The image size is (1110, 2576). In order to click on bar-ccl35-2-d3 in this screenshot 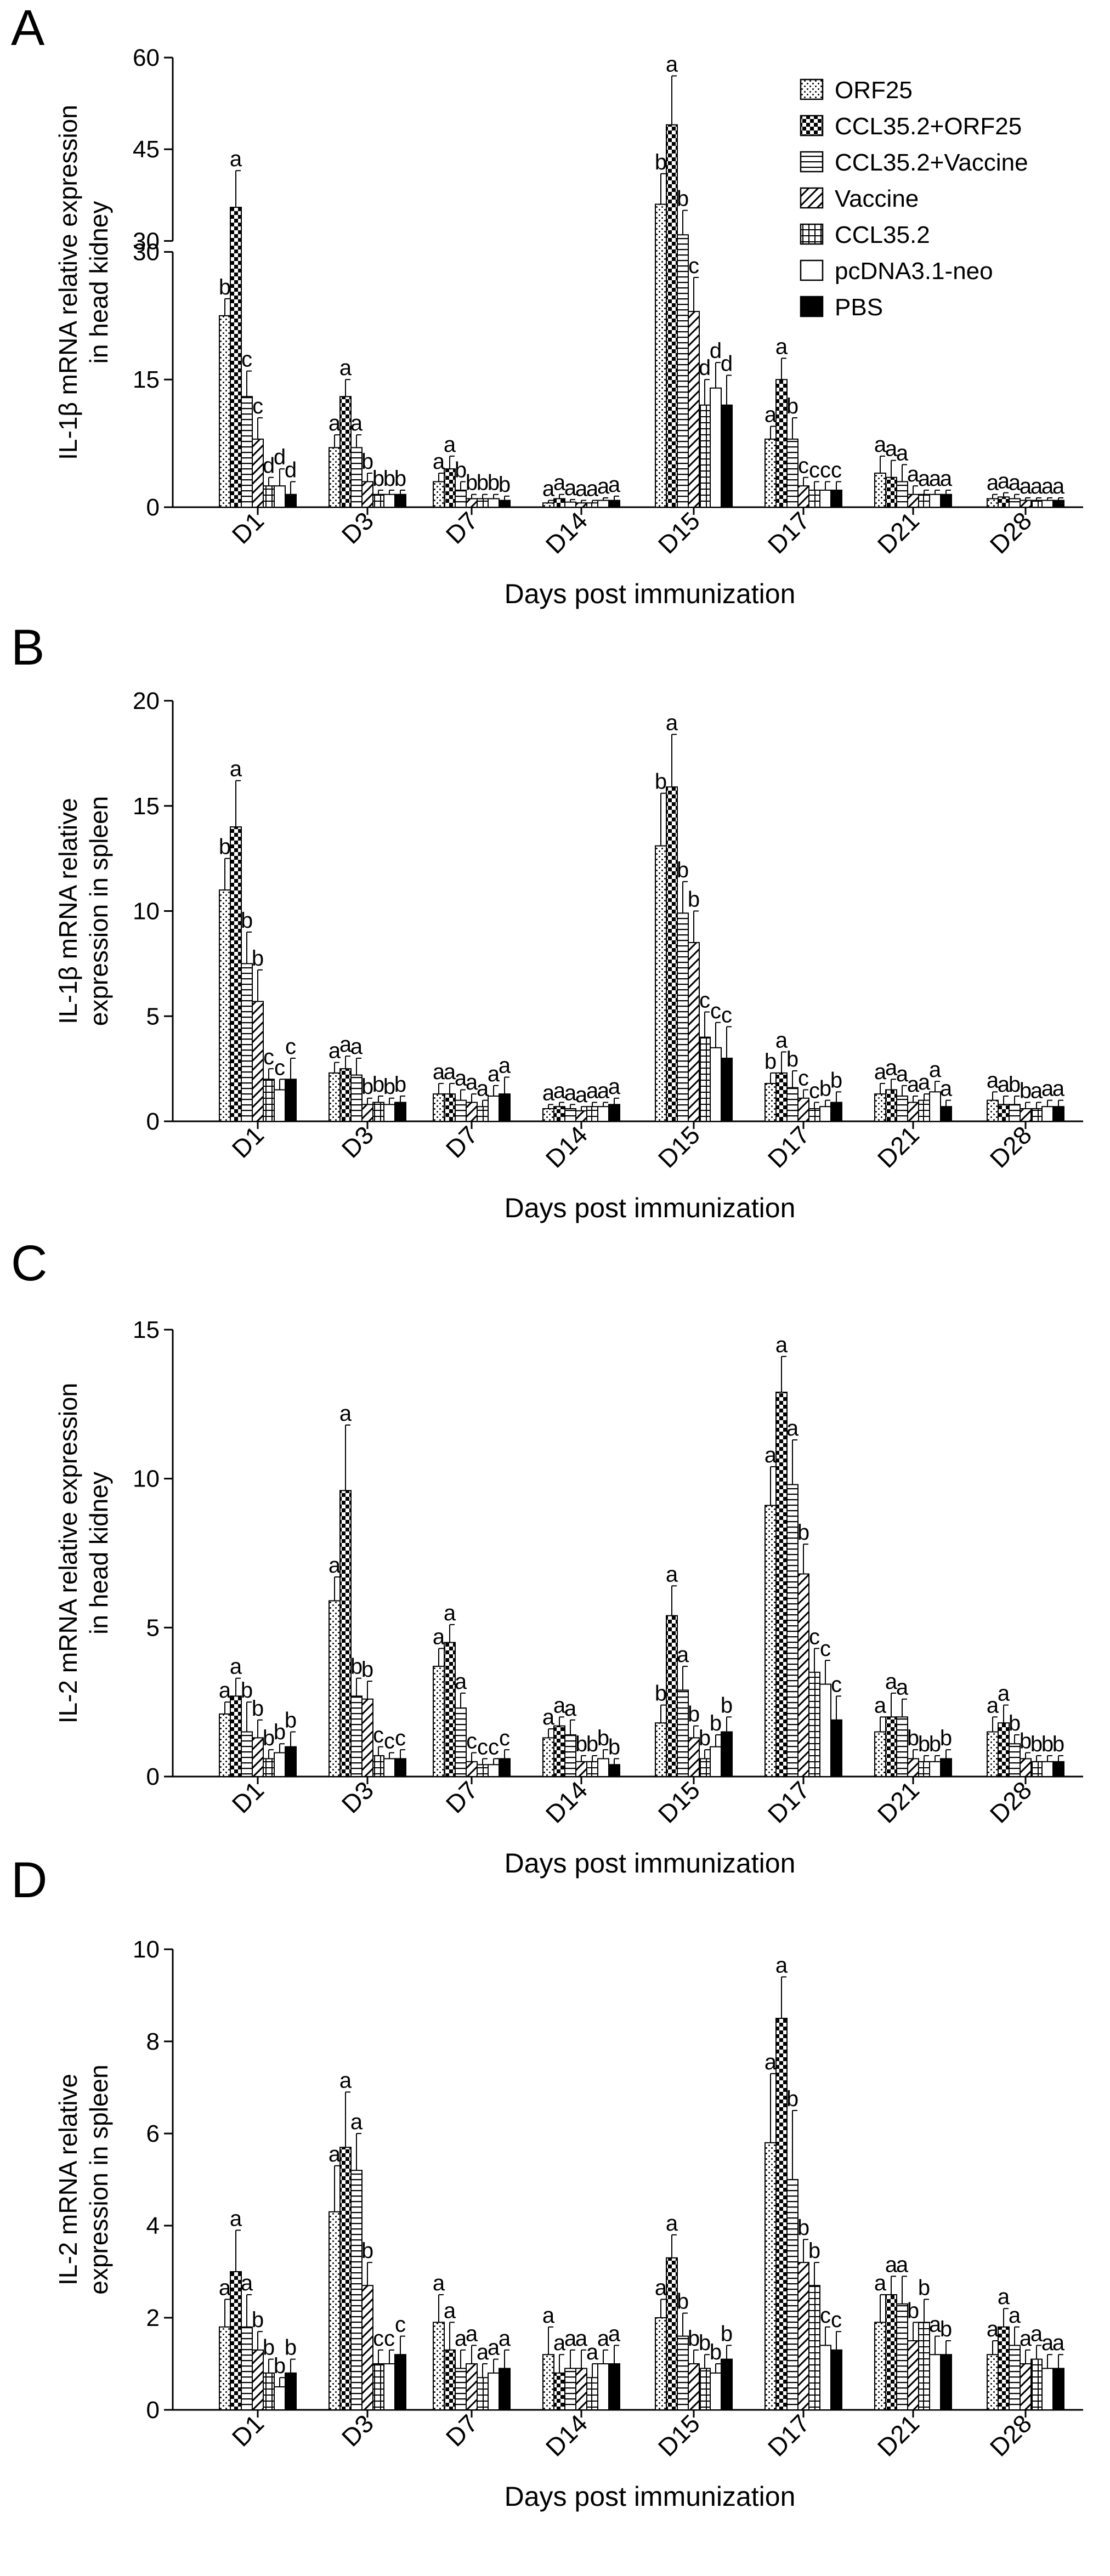, I will do `click(378, 1766)`.